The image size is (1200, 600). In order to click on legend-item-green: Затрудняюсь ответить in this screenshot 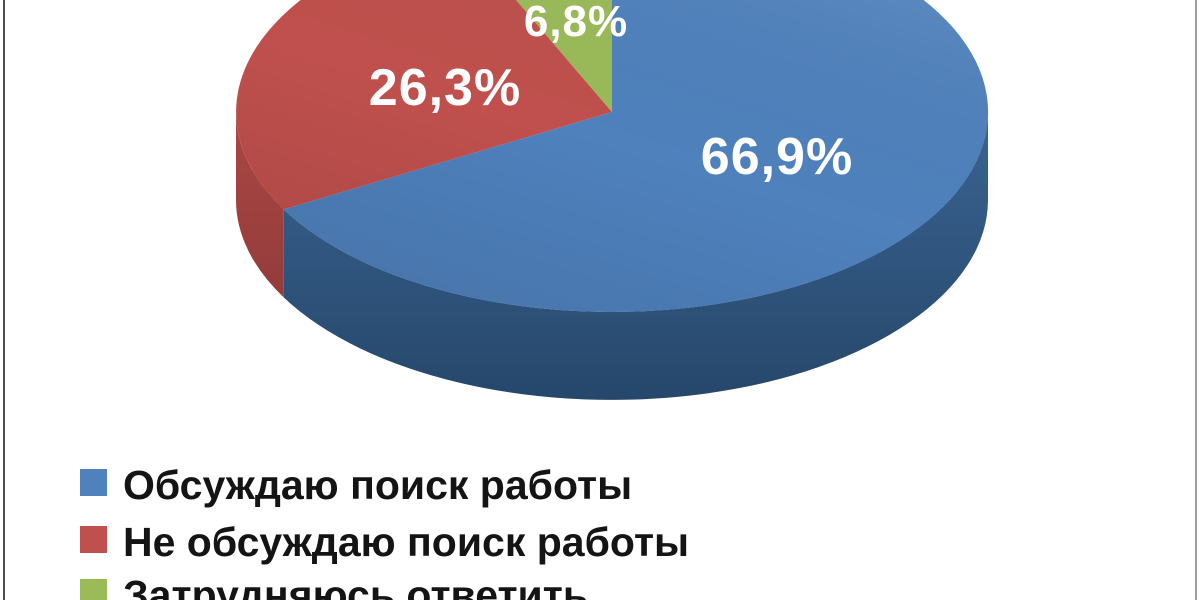, I will do `click(334, 586)`.